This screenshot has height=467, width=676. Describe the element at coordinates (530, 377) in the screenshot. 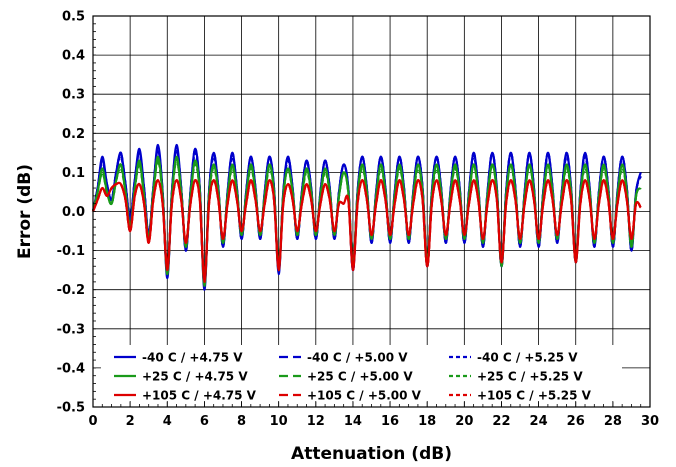

I see `legend-label: +25 C / +5.25 V` at that location.